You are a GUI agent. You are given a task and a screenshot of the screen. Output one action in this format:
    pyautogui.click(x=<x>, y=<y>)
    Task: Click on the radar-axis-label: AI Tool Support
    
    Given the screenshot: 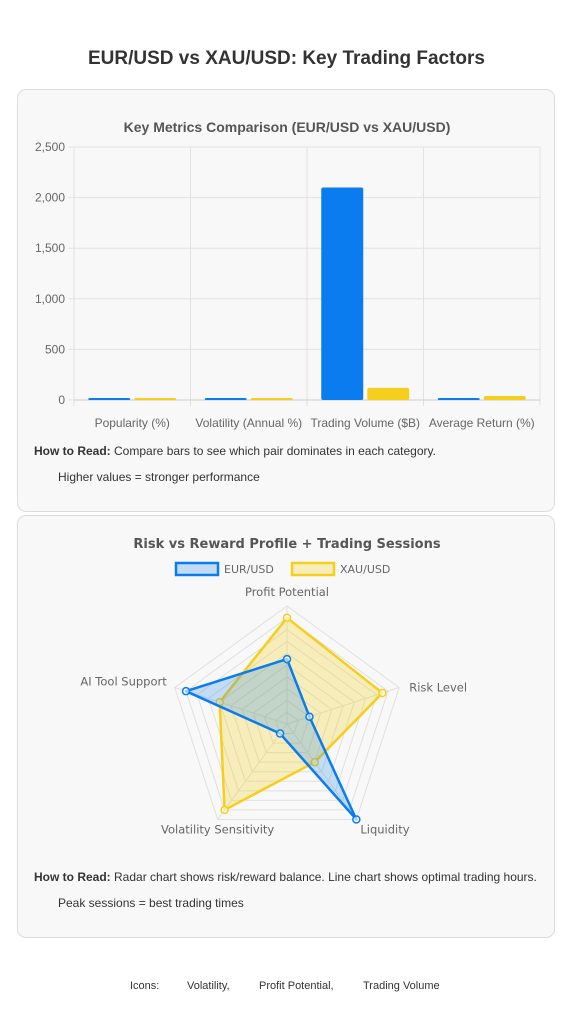 What is the action you would take?
    pyautogui.click(x=123, y=682)
    